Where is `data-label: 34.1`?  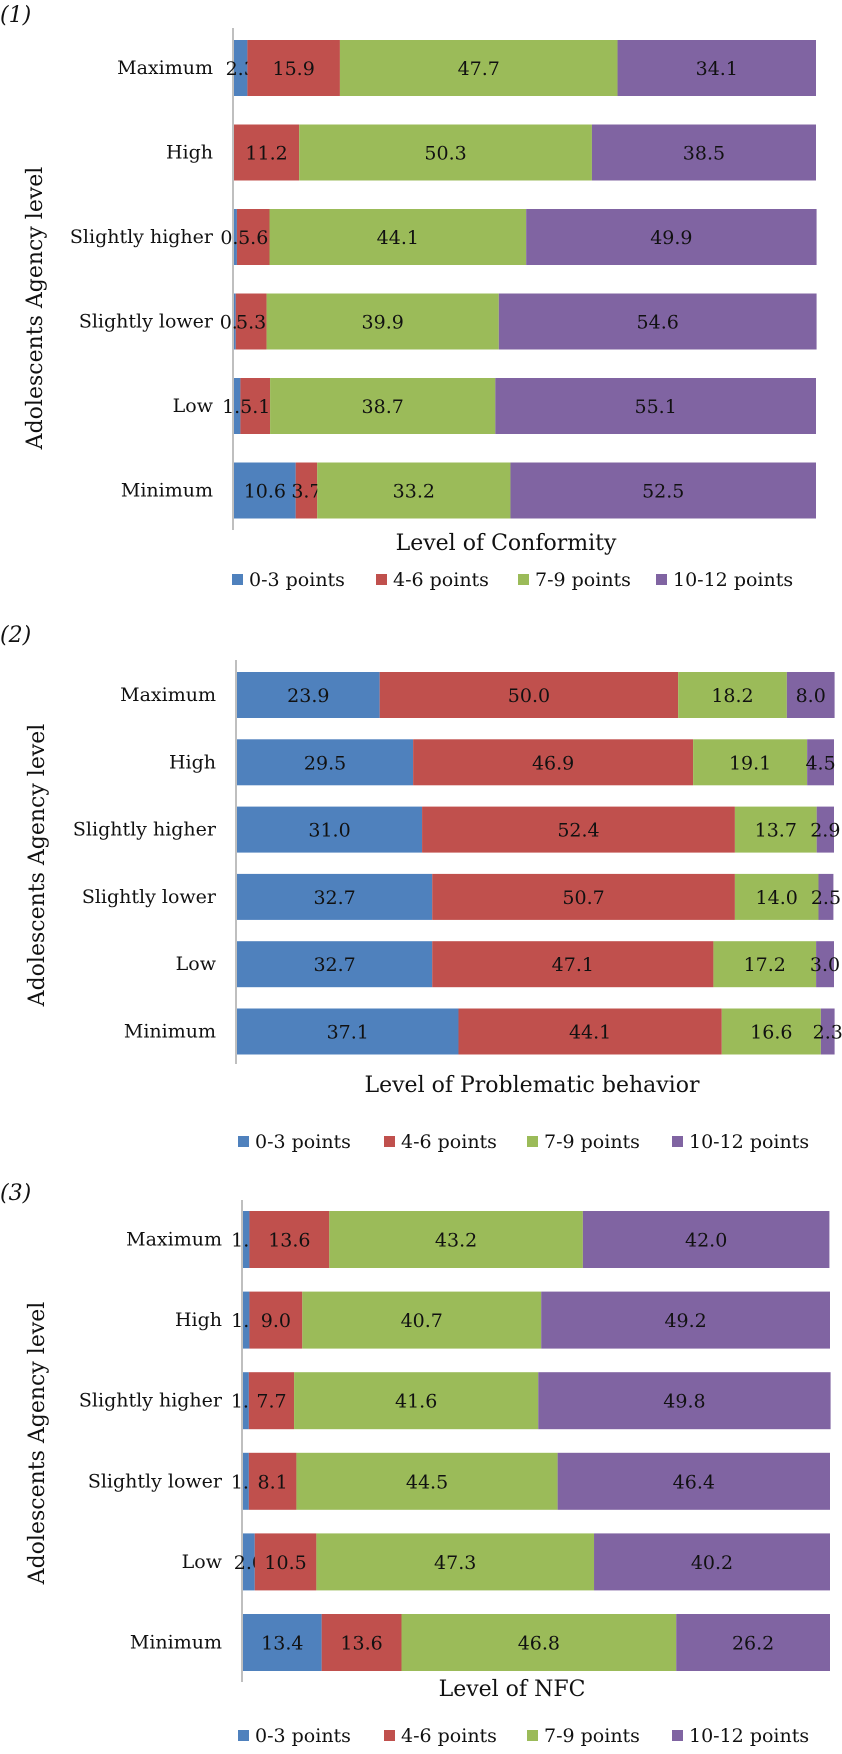
data-label: 34.1 is located at coordinates (717, 69).